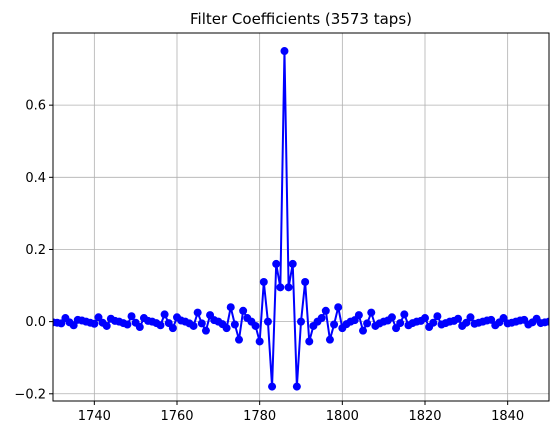  Describe the element at coordinates (30, 394) in the screenshot. I see `y-tick-label: −0.2` at that location.